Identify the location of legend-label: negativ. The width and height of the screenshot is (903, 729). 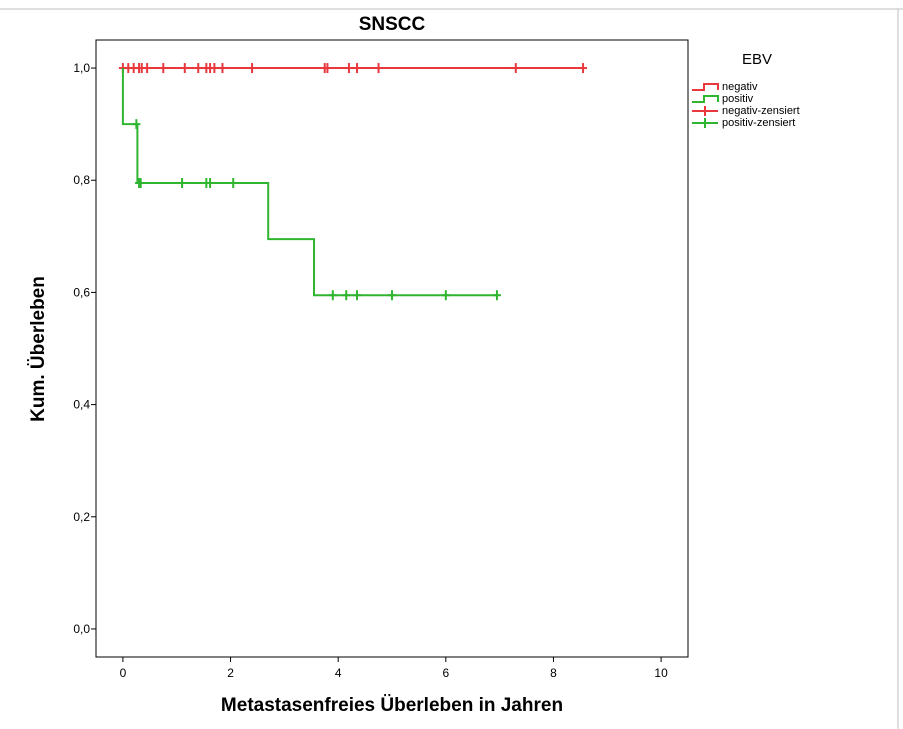
(740, 87).